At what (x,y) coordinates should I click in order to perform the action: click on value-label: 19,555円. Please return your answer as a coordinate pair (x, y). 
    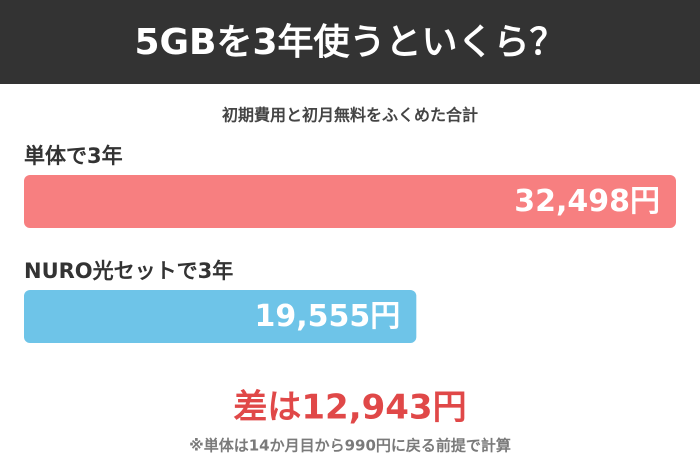
    Looking at the image, I should click on (328, 316).